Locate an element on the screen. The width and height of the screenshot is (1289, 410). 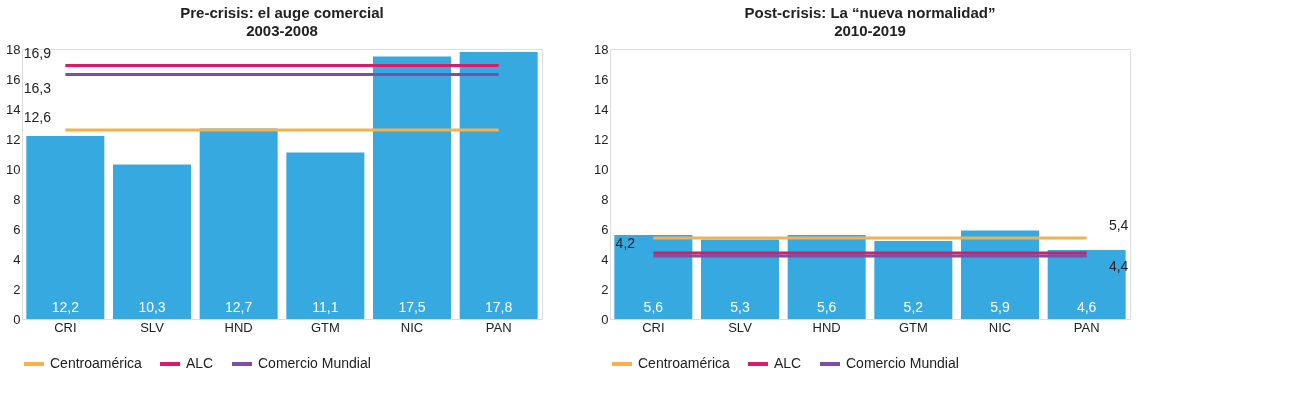
data-label: 4,6 is located at coordinates (1086, 307).